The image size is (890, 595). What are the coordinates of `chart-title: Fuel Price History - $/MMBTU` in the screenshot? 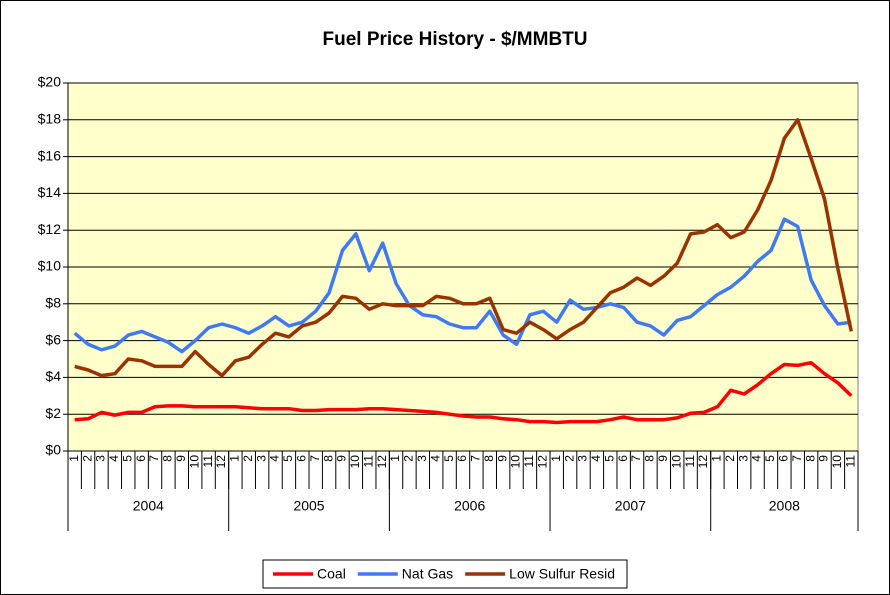 It's located at (455, 39).